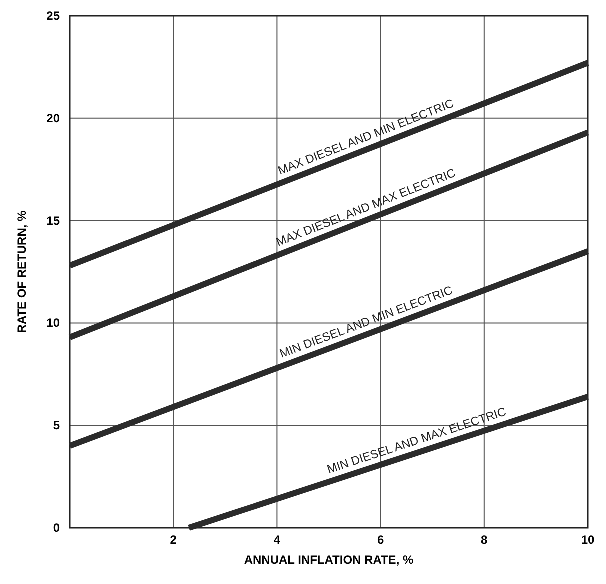 The width and height of the screenshot is (606, 584). What do you see at coordinates (277, 540) in the screenshot?
I see `x-tick-label: 4` at bounding box center [277, 540].